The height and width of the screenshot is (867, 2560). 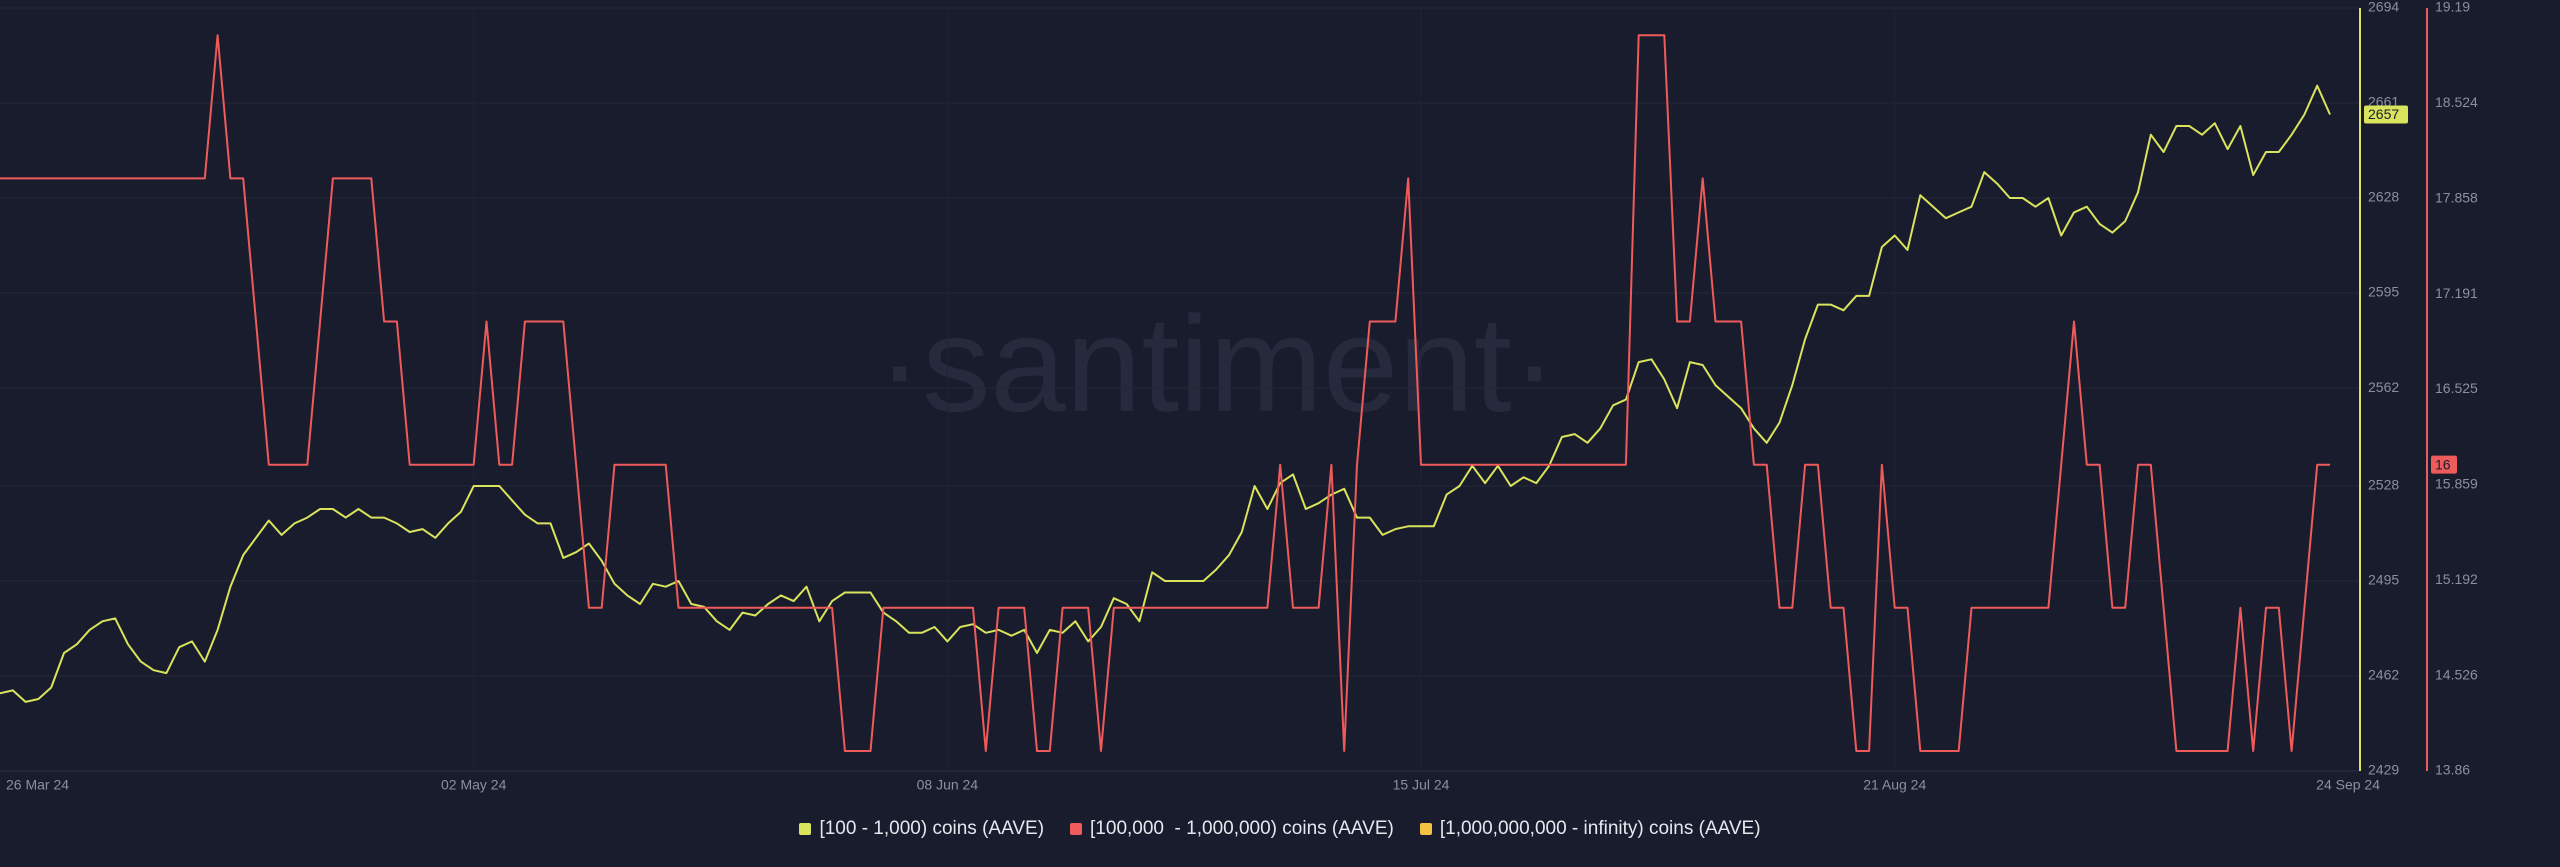 I want to click on x-tick-label: 26 Mar 24, so click(x=37, y=785).